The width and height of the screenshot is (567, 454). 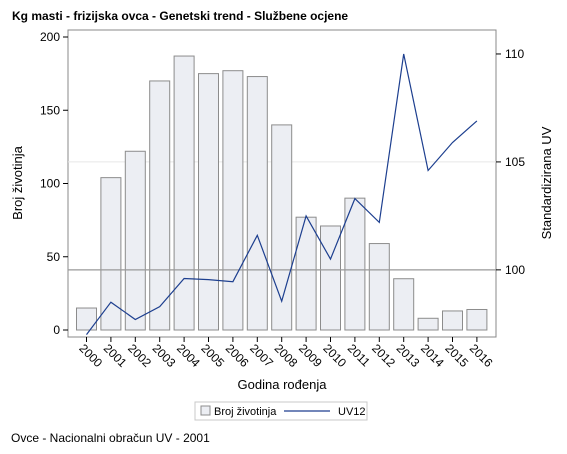 What do you see at coordinates (110, 438) in the screenshot?
I see `footnote: Ovce - Nacionalni obračun UV - 2001` at bounding box center [110, 438].